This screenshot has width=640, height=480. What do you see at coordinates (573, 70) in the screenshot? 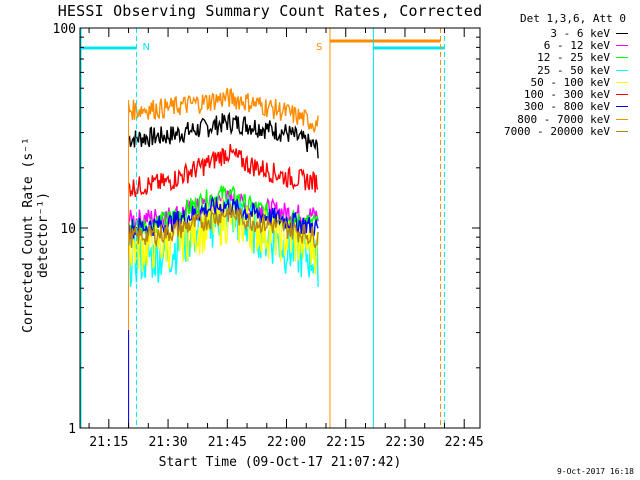
I see `legend-label: 25 - 50 keV` at bounding box center [573, 70].